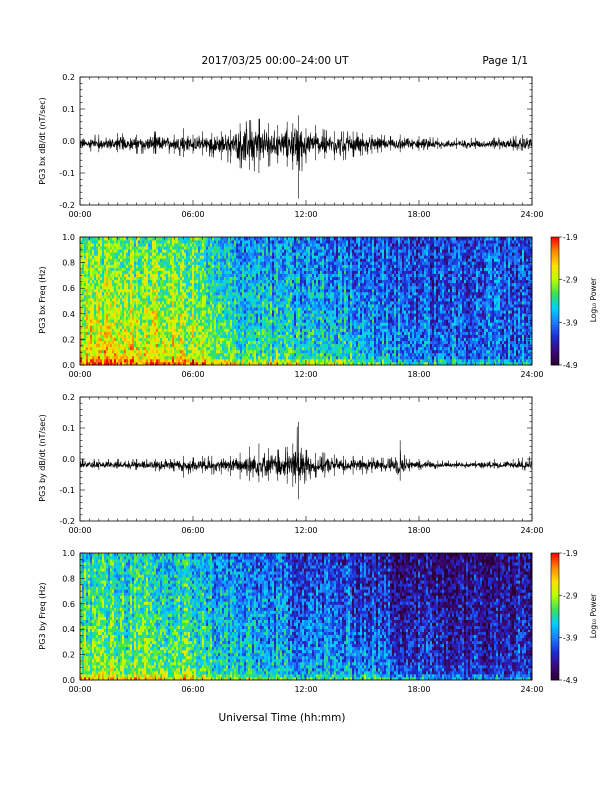 The width and height of the screenshot is (612, 796). Describe the element at coordinates (192, 214) in the screenshot. I see `dbdt-x-tick-label: 06:00` at that location.